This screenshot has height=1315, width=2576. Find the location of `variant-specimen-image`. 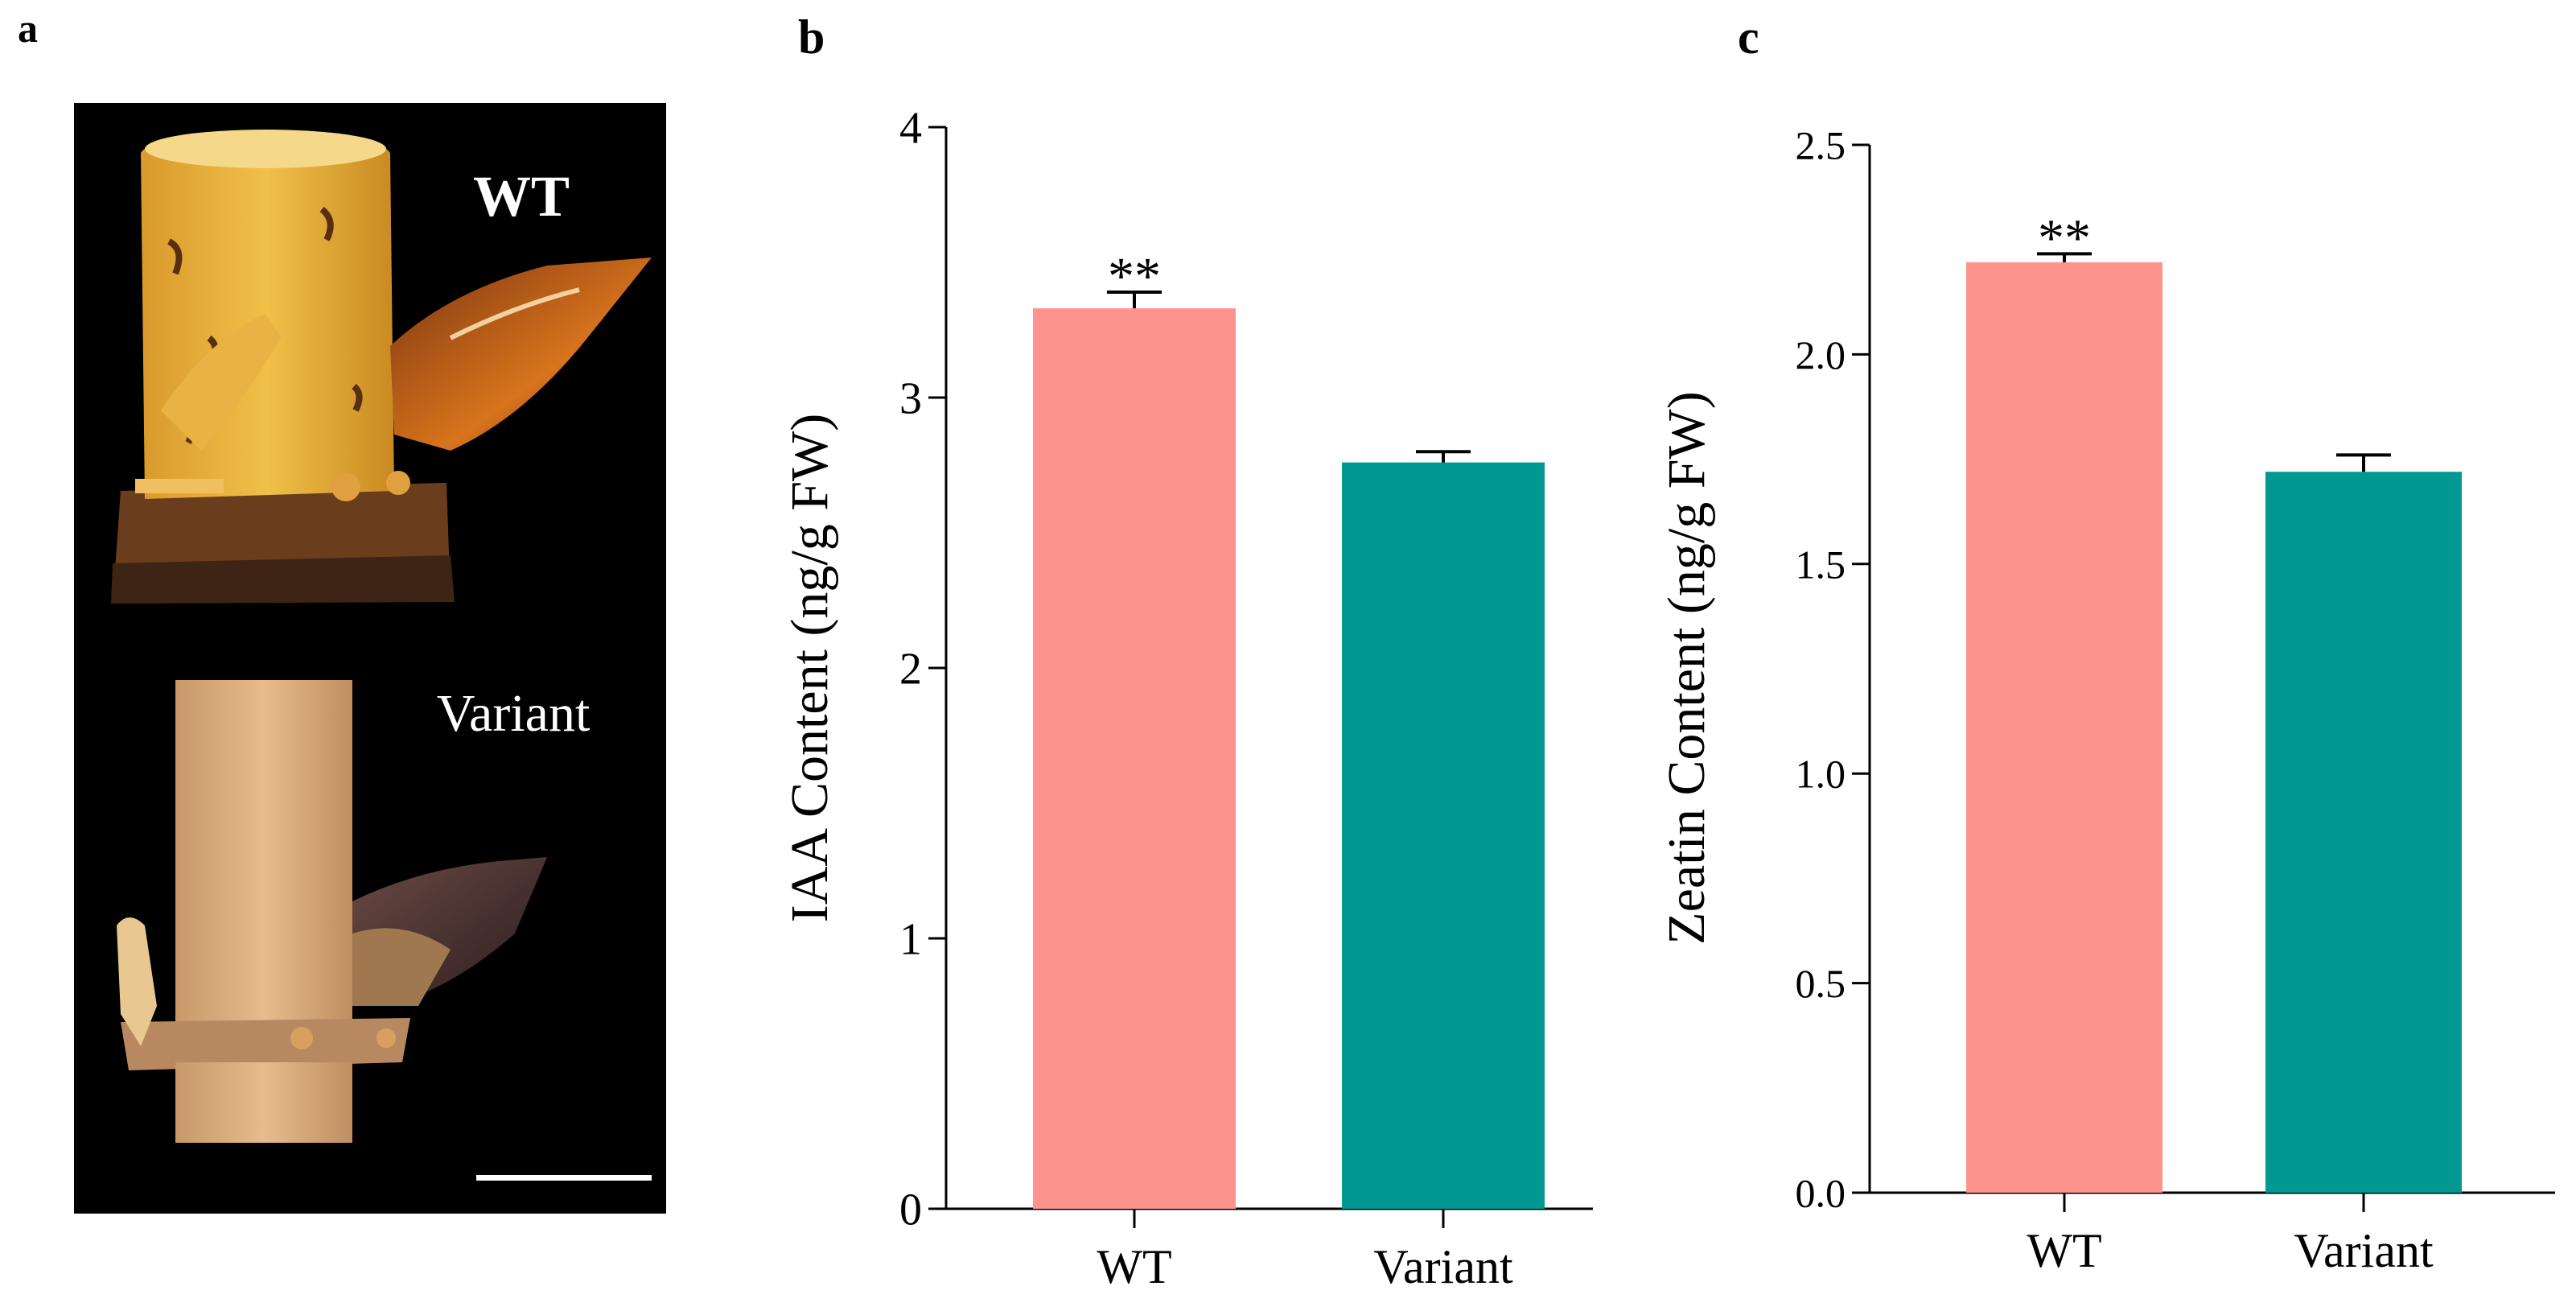

variant-specimen-image is located at coordinates (332, 911).